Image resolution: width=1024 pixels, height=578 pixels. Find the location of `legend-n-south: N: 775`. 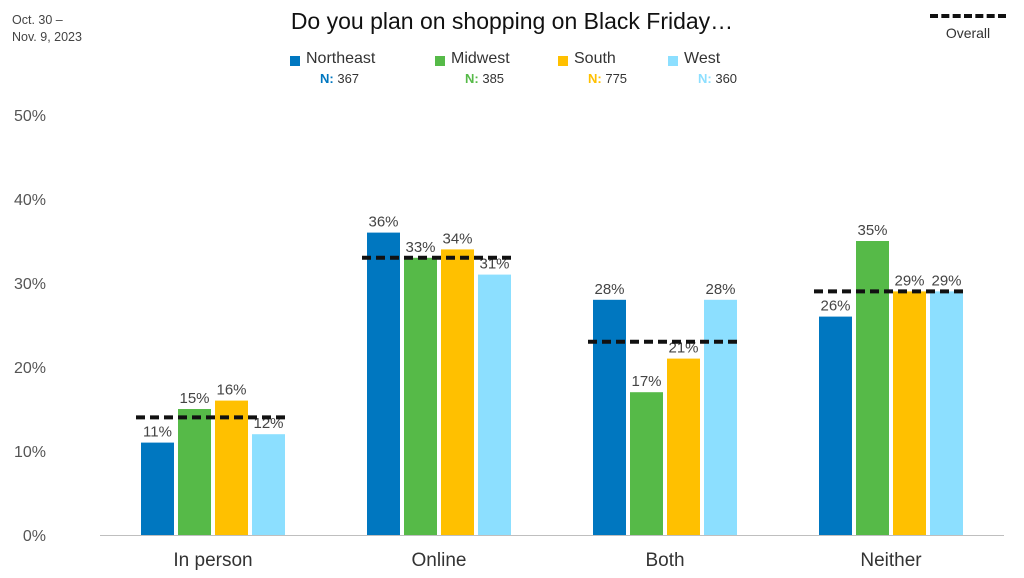

legend-n-south: N: 775 is located at coordinates (607, 78).